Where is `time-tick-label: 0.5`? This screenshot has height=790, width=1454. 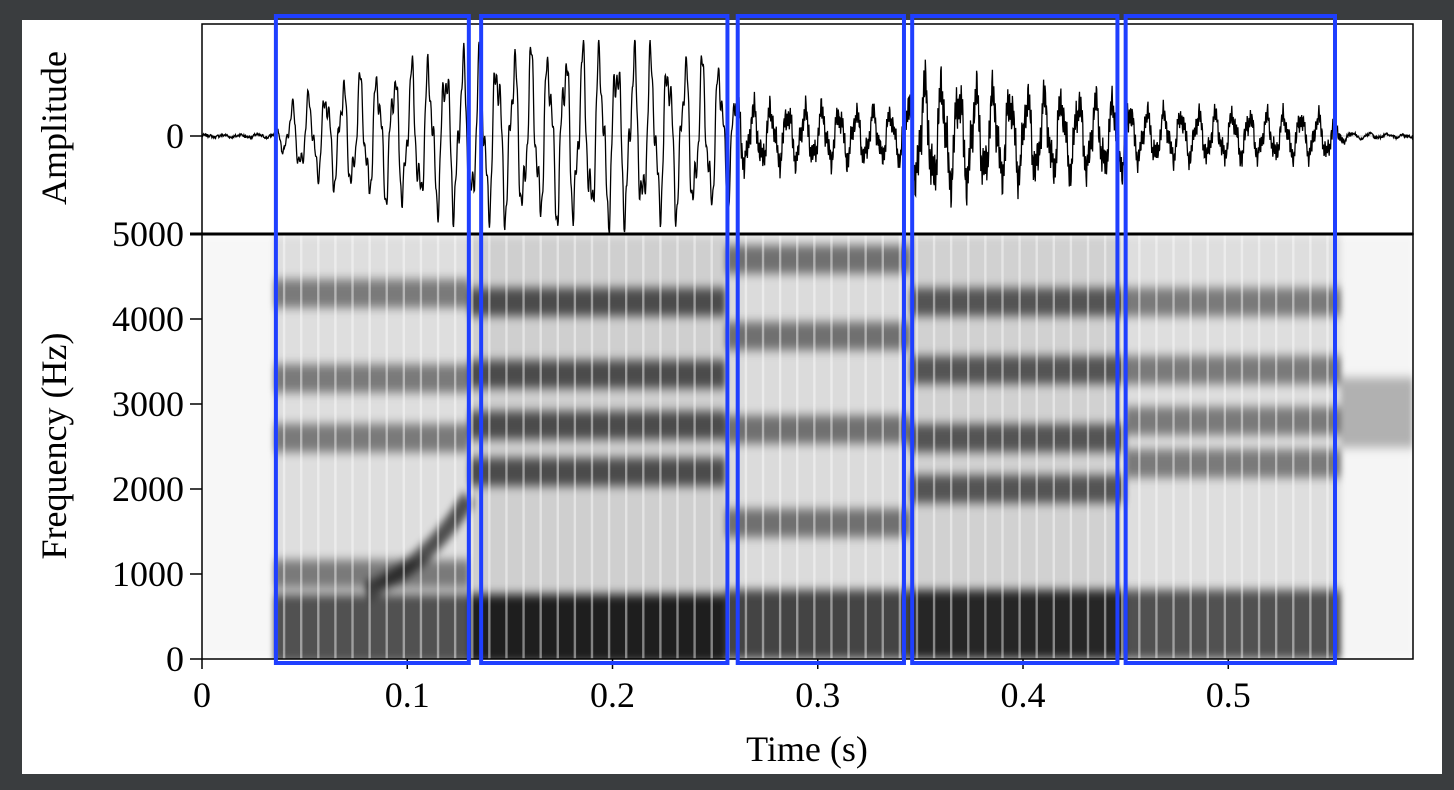
time-tick-label: 0.5 is located at coordinates (1228, 695).